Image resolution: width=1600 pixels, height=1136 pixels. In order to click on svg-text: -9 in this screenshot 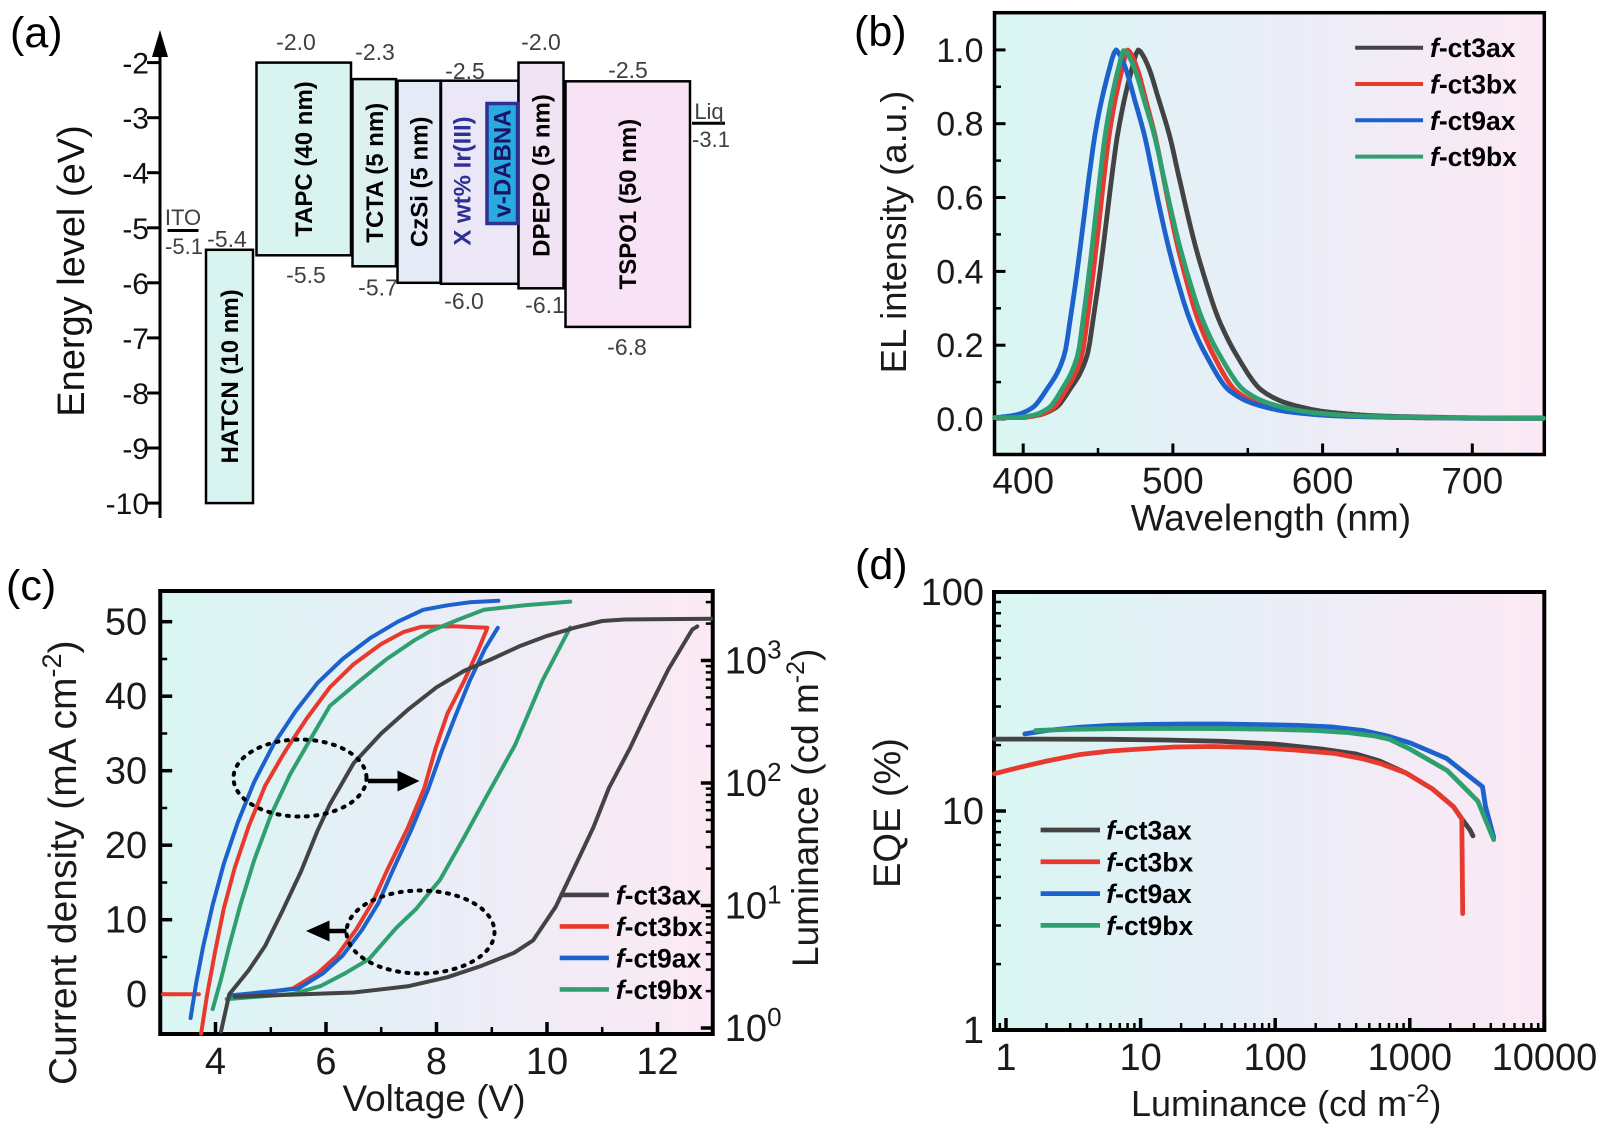, I will do `click(135, 449)`.